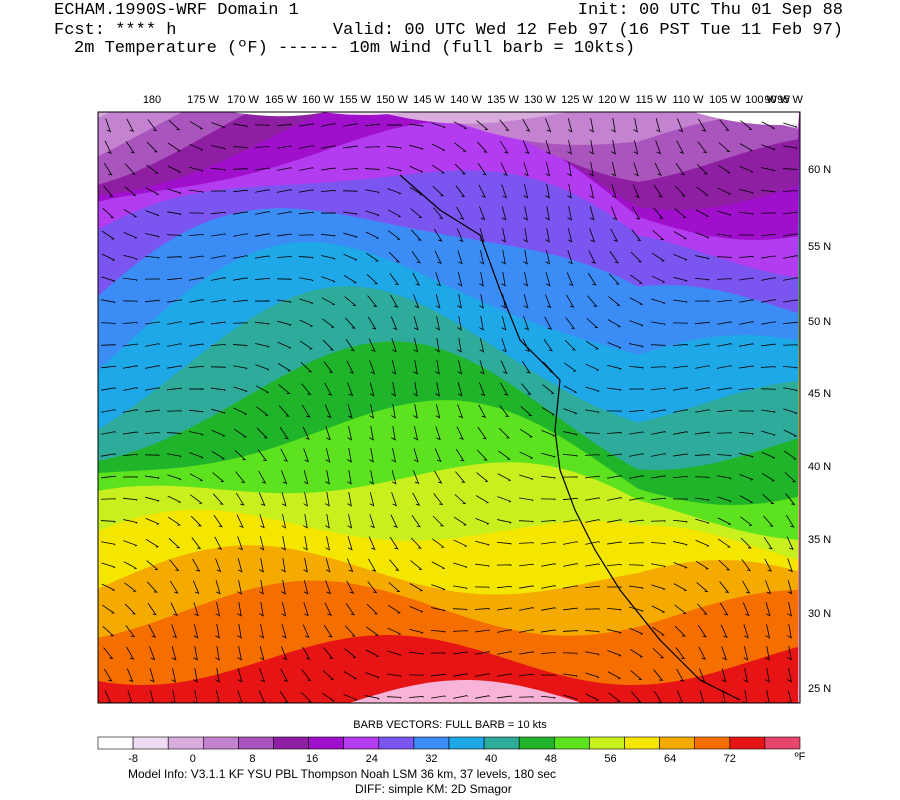  What do you see at coordinates (610, 759) in the screenshot?
I see `colorbar-label: 56` at bounding box center [610, 759].